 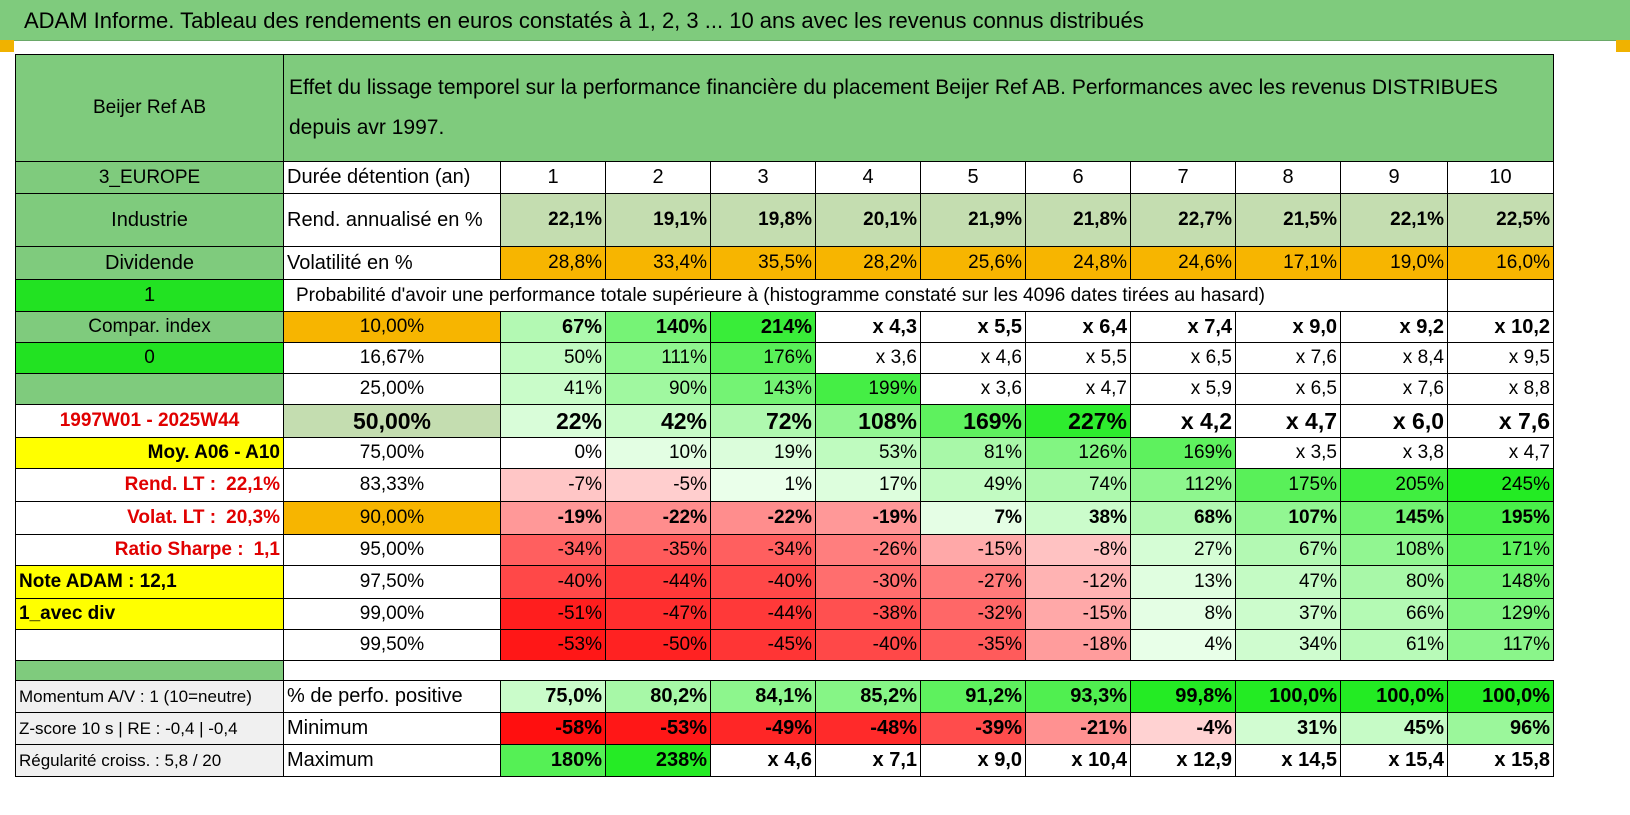 I want to click on stat-value: x 7,1, so click(x=868, y=760).